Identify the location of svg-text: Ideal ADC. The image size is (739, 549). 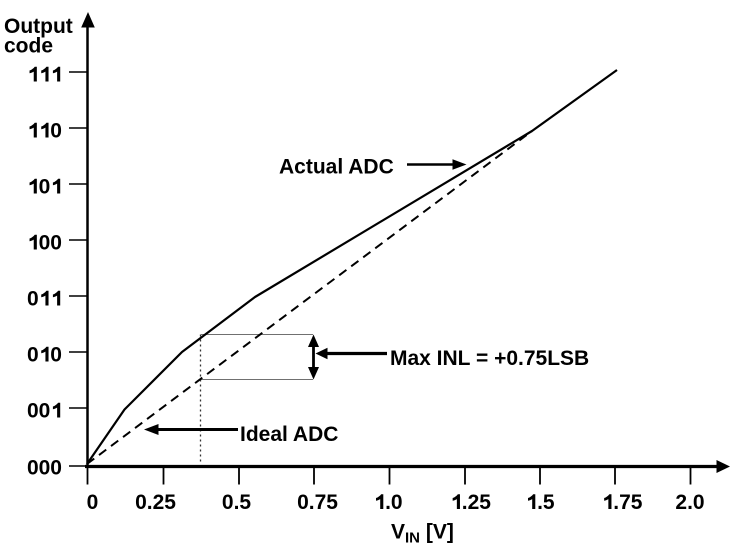
(289, 434).